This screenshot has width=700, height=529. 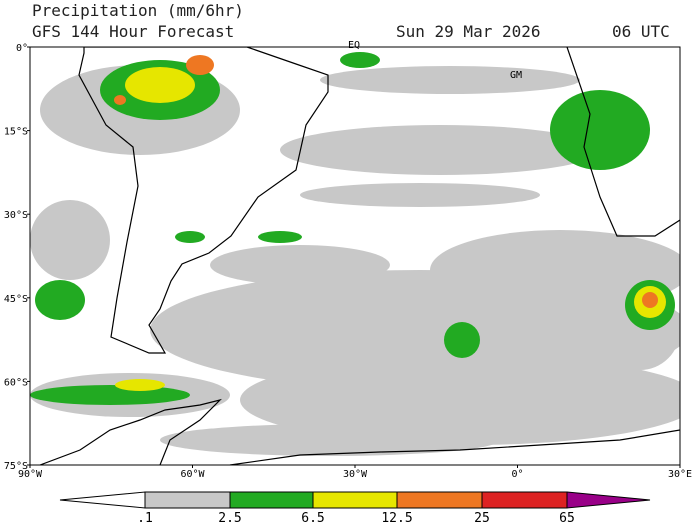 What do you see at coordinates (641, 31) in the screenshot?
I see `time: 06 UTC` at bounding box center [641, 31].